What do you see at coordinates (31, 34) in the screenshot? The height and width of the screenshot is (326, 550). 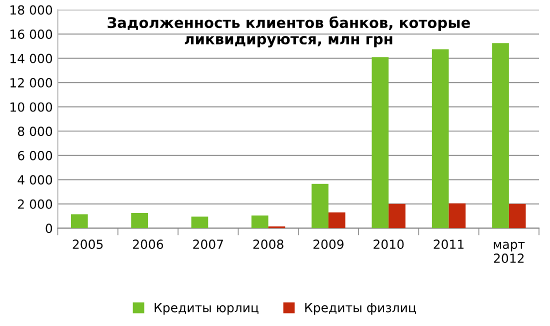 I see `y-tick-label: 16 000` at bounding box center [31, 34].